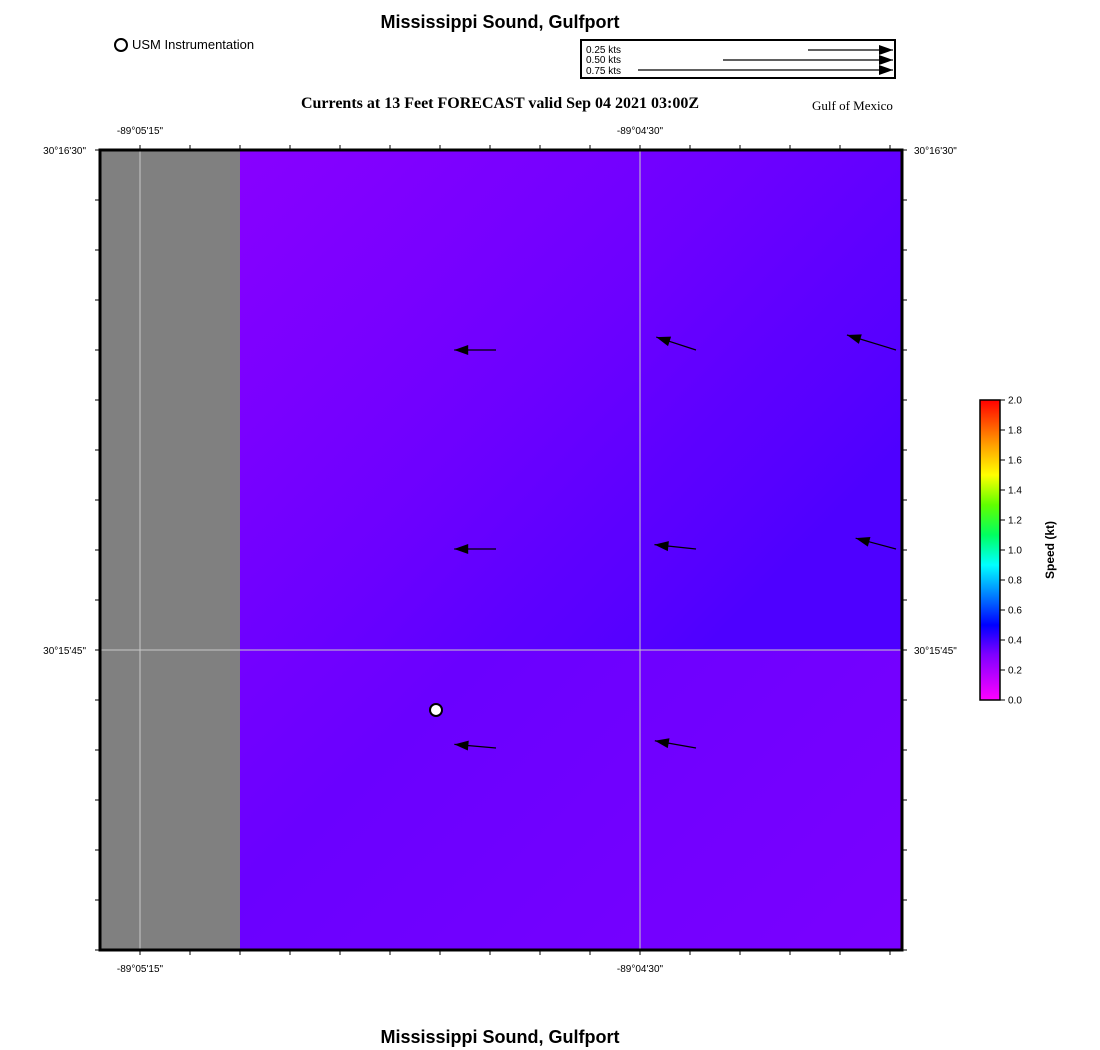 This screenshot has height=1050, width=1100. What do you see at coordinates (140, 969) in the screenshot?
I see `lon-label-bottom-1: -89°05'15"` at bounding box center [140, 969].